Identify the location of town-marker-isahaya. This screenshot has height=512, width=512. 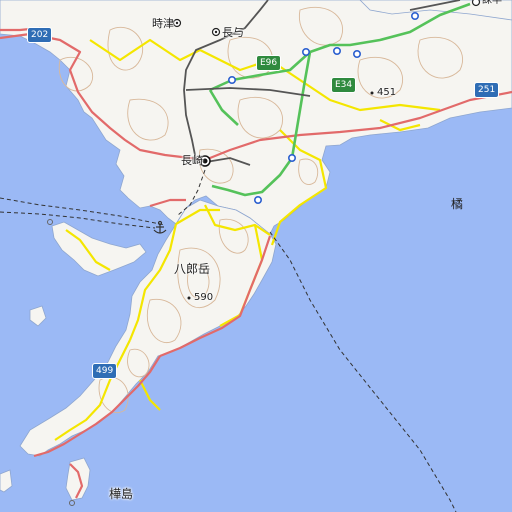
(476, 3).